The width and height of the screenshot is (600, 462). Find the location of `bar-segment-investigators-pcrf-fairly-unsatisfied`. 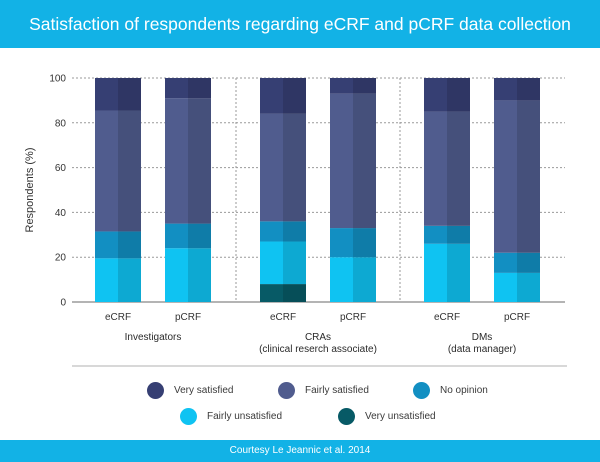

bar-segment-investigators-pcrf-fairly-unsatisfied is located at coordinates (188, 275).